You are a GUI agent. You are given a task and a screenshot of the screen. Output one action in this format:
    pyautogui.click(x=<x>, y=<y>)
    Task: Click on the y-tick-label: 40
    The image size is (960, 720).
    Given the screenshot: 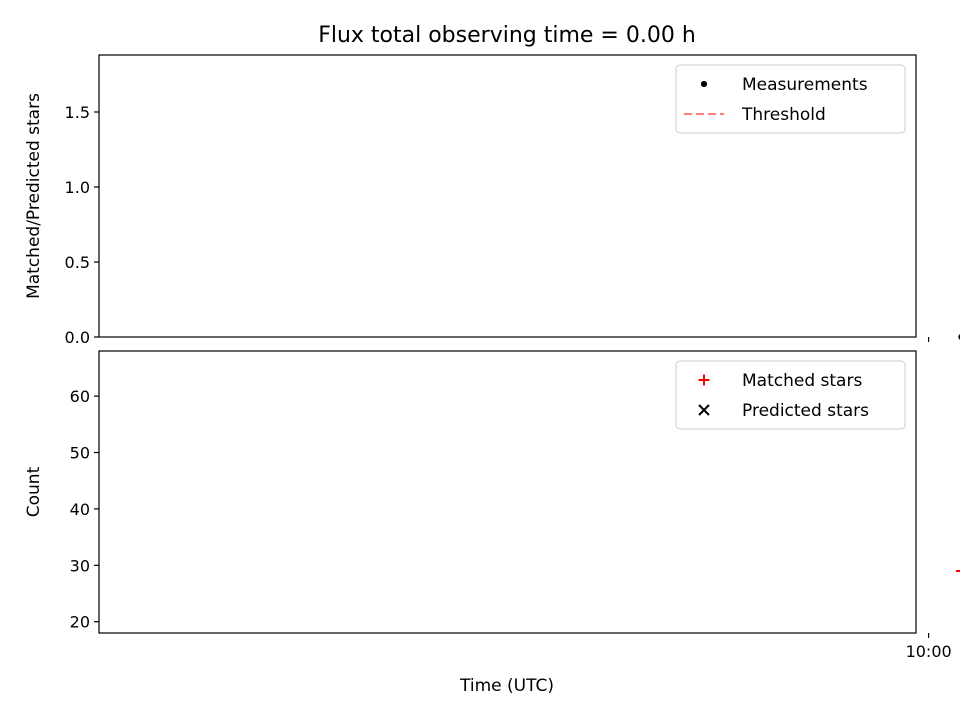 What is the action you would take?
    pyautogui.click(x=80, y=509)
    